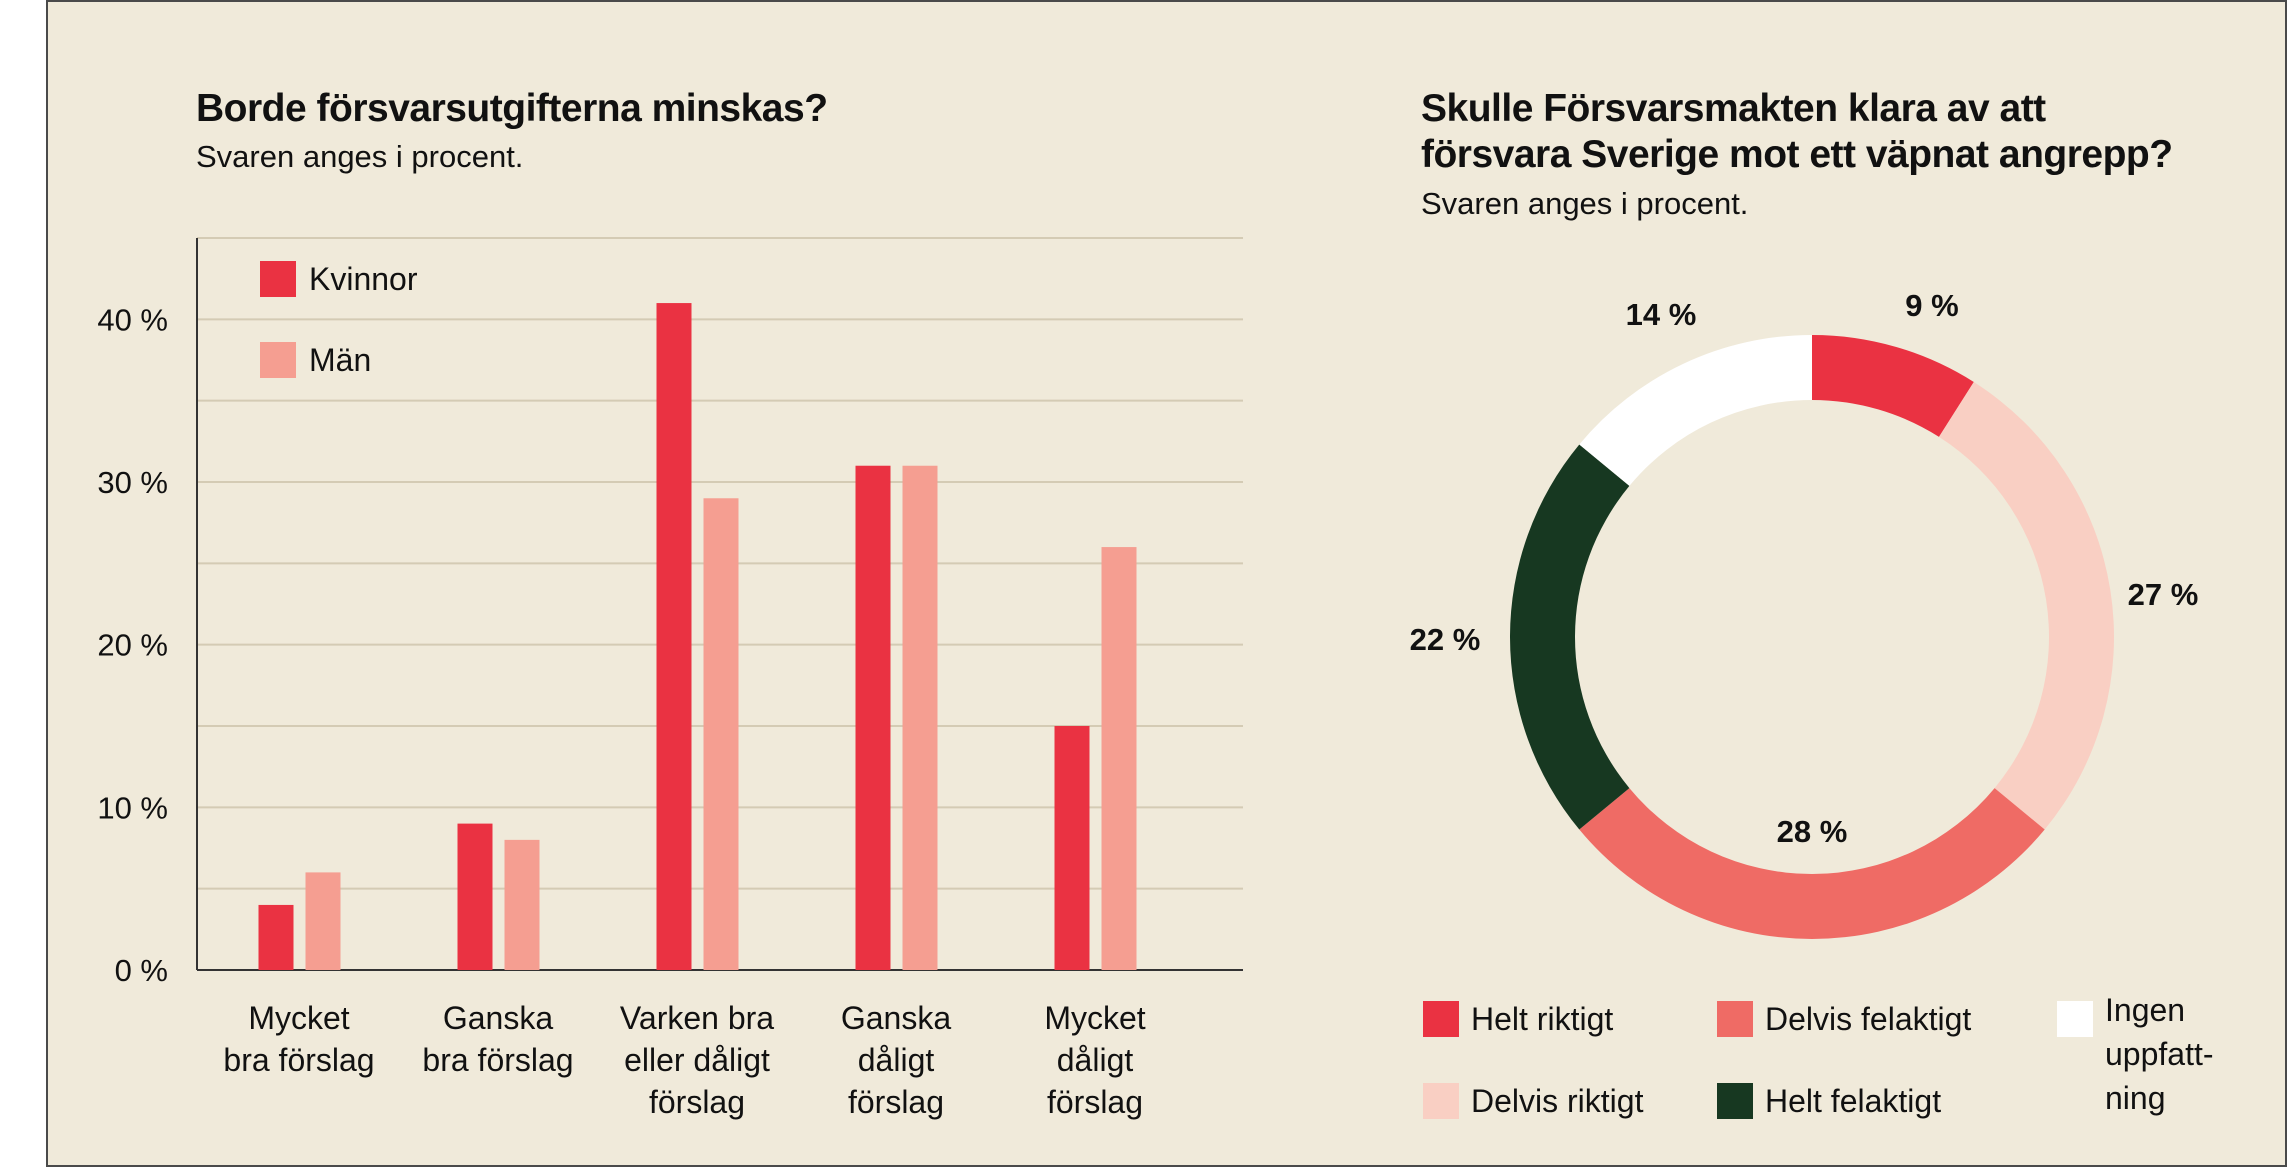 The image size is (2295, 1169). What do you see at coordinates (132, 319) in the screenshot?
I see `y-tick-label: 40 %` at bounding box center [132, 319].